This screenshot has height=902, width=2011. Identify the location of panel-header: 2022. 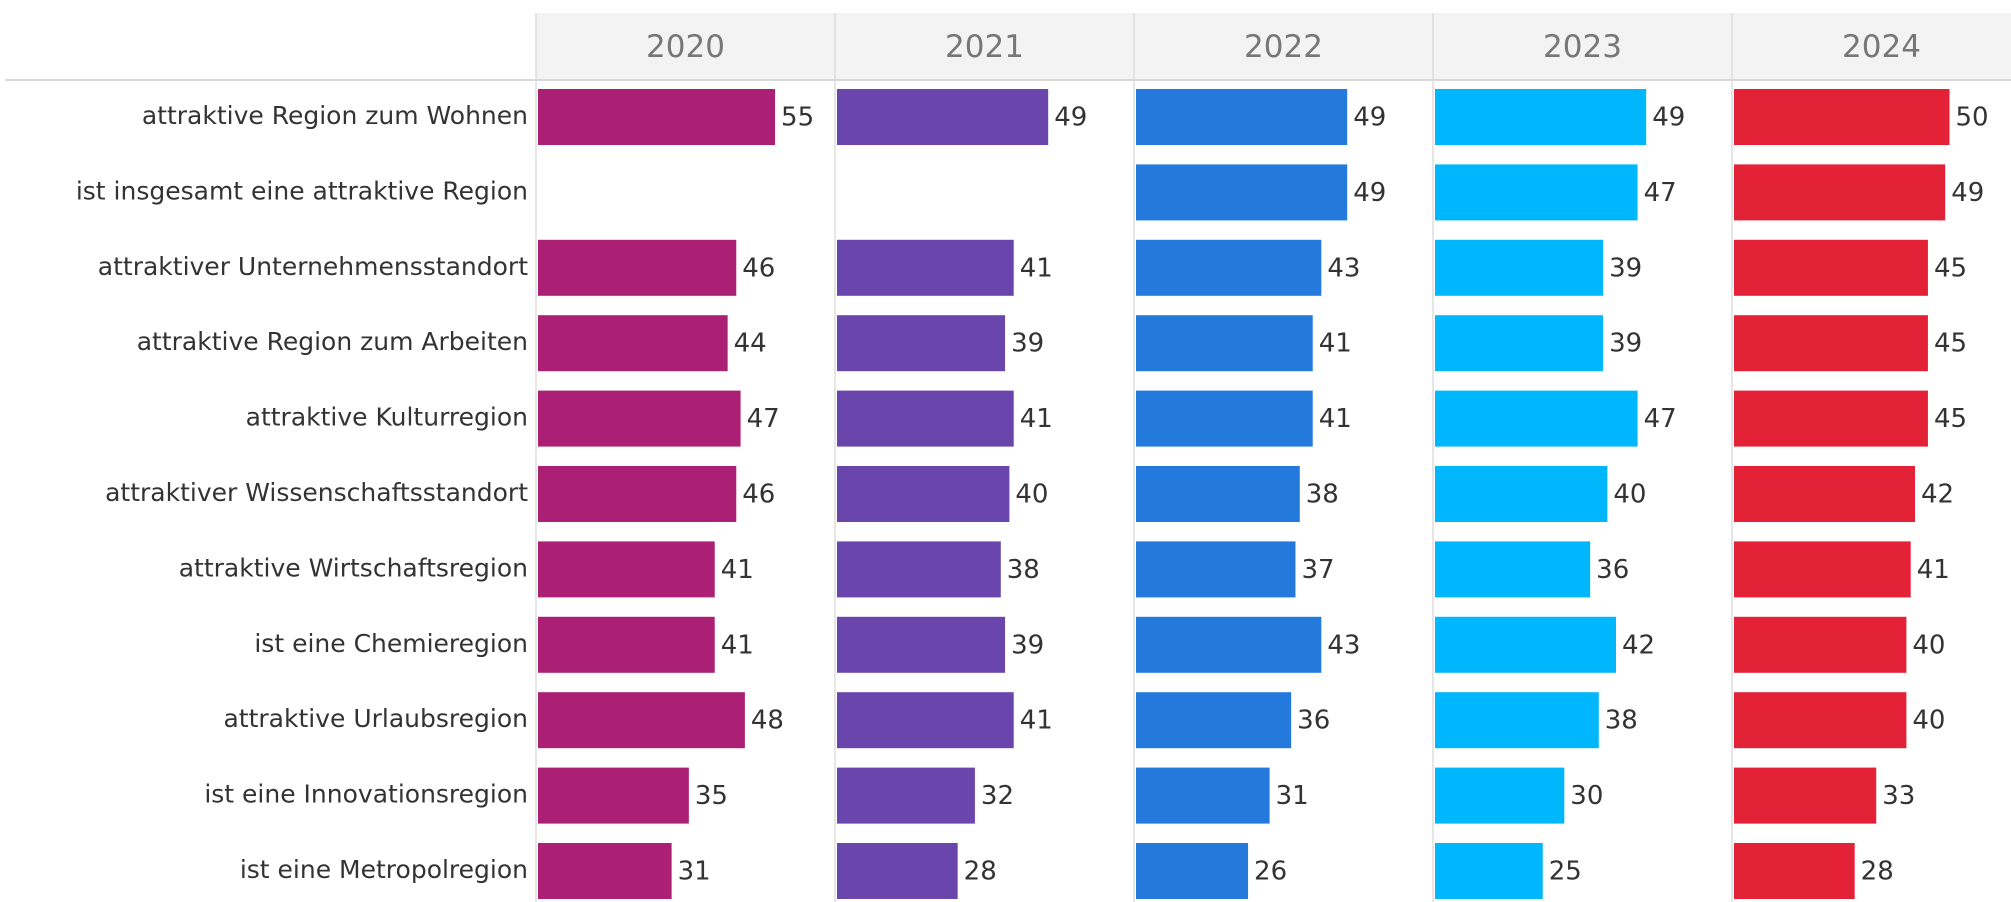
(1283, 47).